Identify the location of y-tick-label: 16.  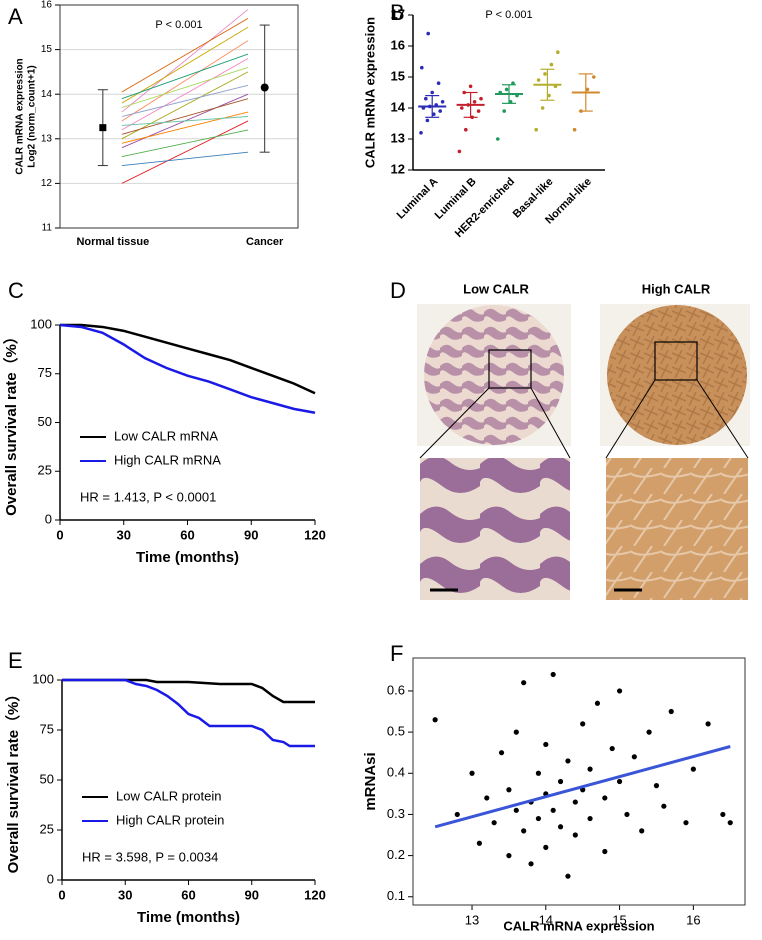
(47, 5).